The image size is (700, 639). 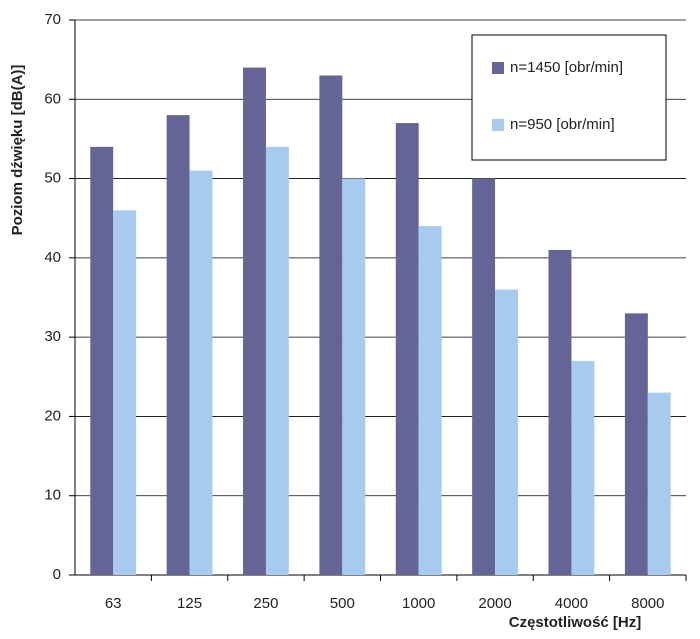 I want to click on y-tick-label: 40, so click(x=52, y=257).